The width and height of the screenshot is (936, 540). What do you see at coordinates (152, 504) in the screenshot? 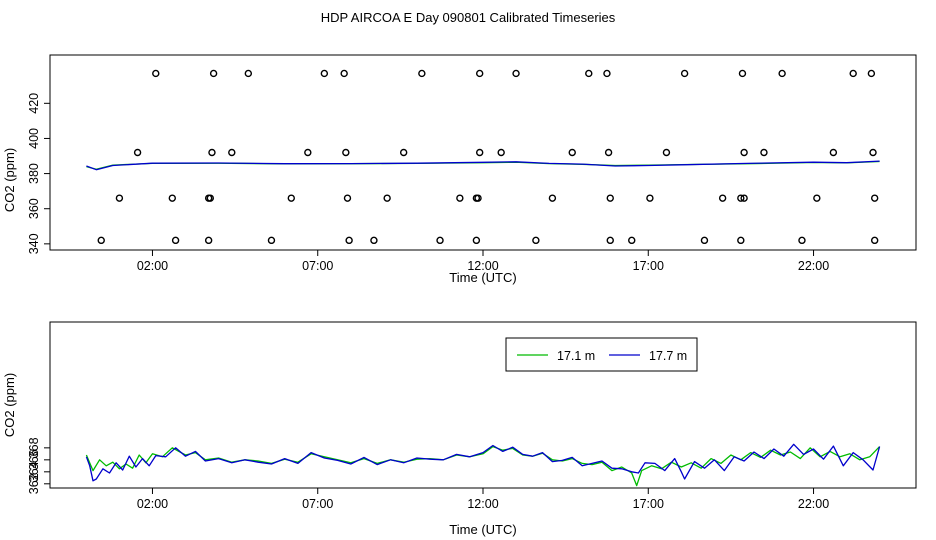
I see `panel-2-x-tick-label-0: 02:00` at bounding box center [152, 504].